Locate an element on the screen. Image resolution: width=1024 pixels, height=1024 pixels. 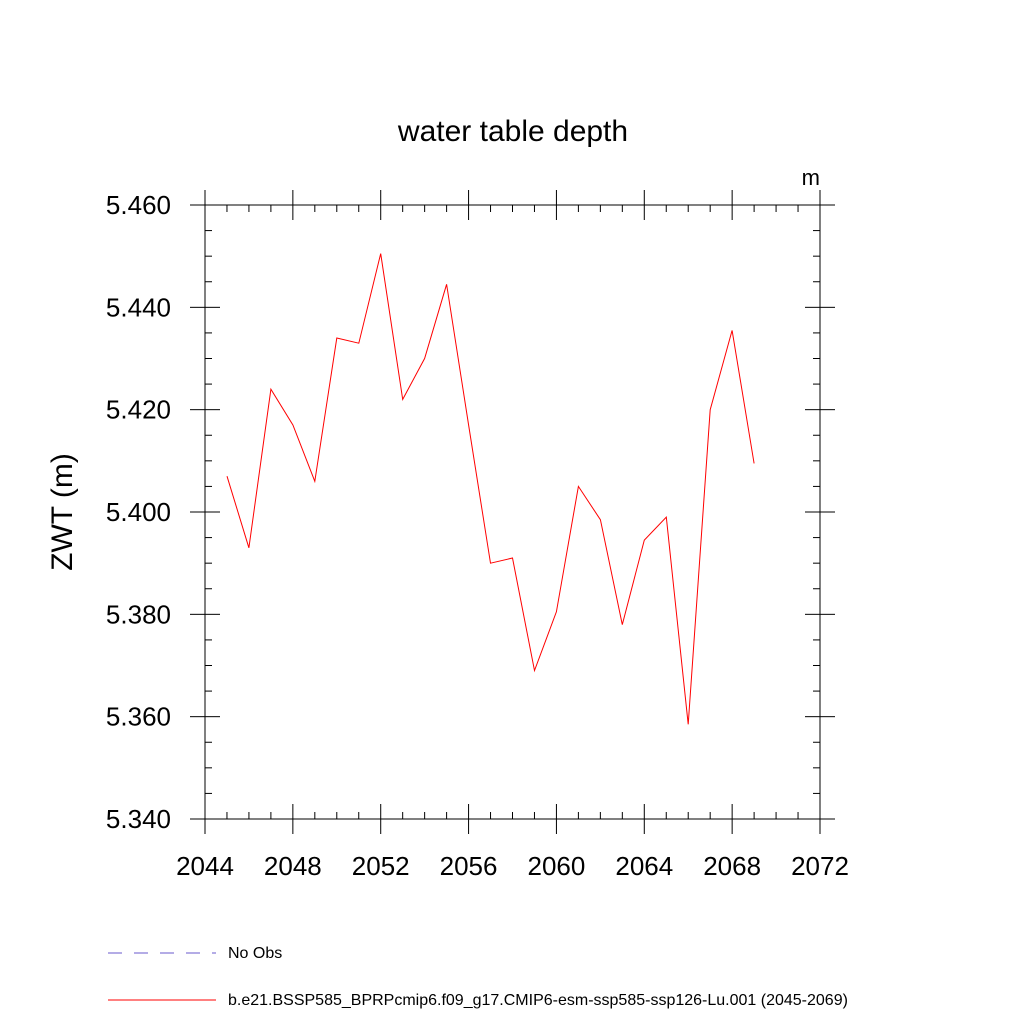
x-tick-label: 2048 is located at coordinates (293, 866).